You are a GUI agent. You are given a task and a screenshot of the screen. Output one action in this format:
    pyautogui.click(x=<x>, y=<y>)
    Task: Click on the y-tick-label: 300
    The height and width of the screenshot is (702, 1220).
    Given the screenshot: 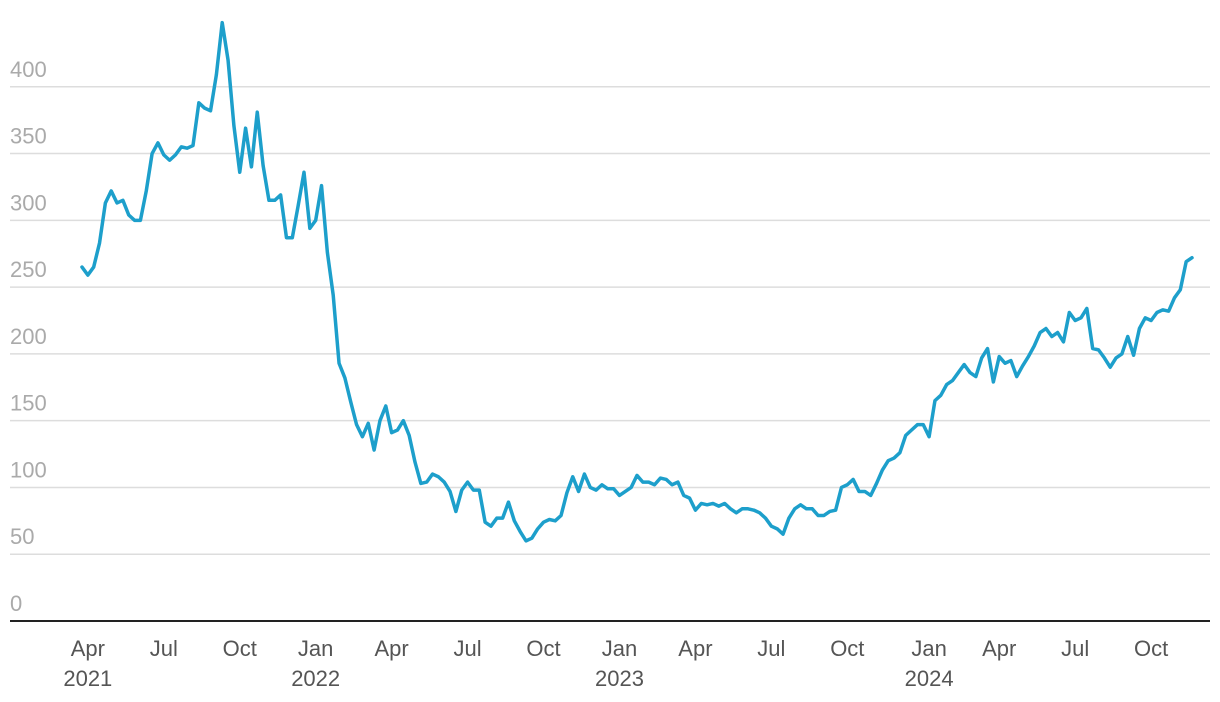 What is the action you would take?
    pyautogui.click(x=28, y=202)
    